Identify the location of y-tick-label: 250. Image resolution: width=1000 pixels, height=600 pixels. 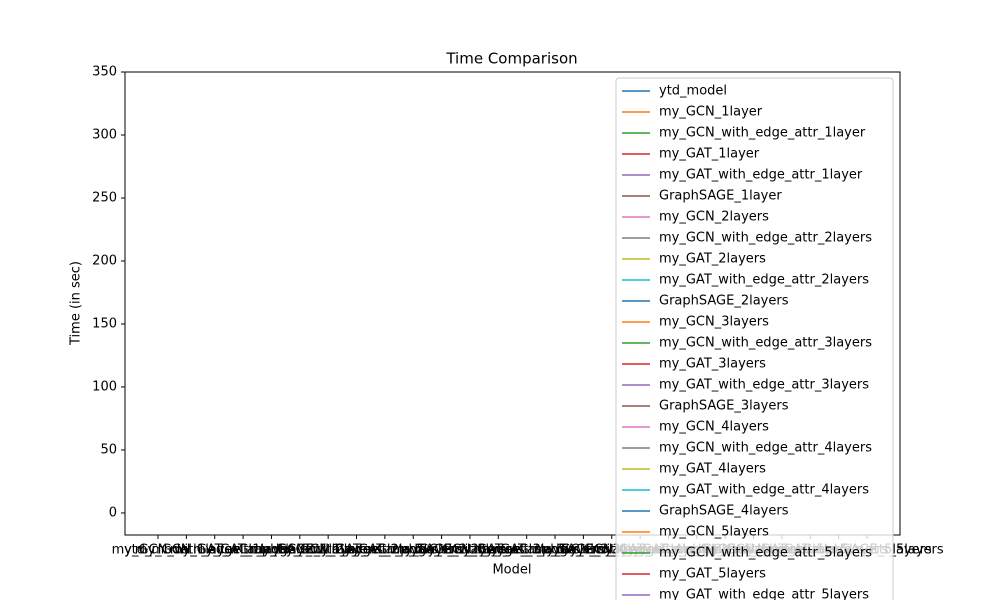
(104, 197).